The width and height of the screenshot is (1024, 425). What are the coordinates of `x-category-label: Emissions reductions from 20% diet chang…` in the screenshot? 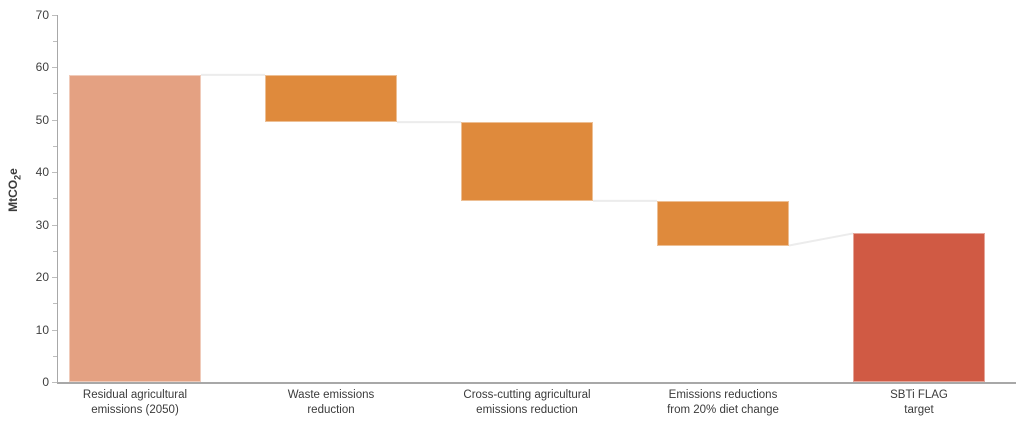 It's located at (723, 402).